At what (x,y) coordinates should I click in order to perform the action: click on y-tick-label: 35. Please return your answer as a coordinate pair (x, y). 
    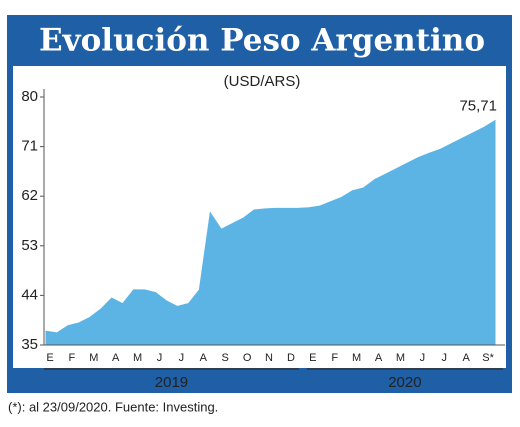
    Looking at the image, I should click on (29, 344).